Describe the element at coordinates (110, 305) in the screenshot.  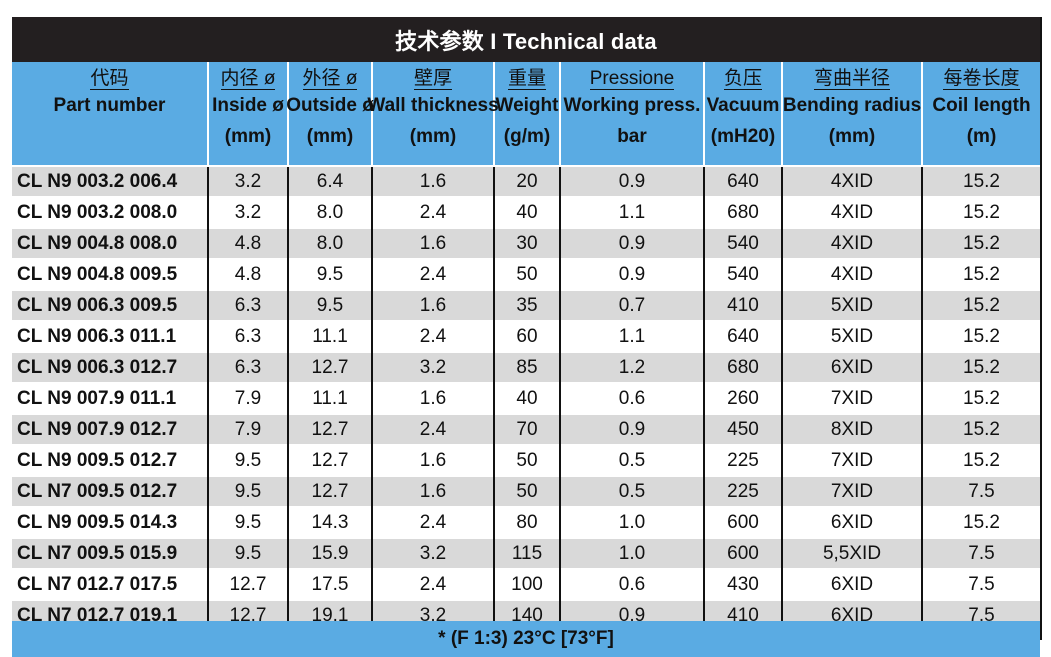
I see `part-number-cell: CL N9 006.3 009.5` at that location.